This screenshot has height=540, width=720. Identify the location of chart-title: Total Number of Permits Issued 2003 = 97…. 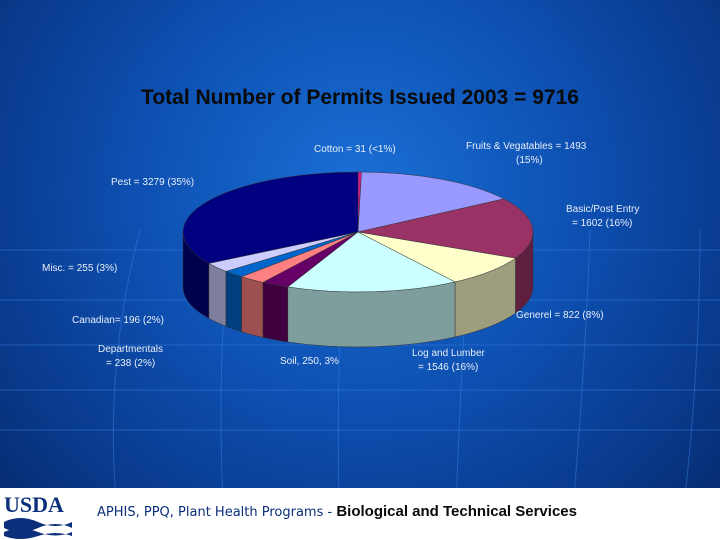
(360, 97).